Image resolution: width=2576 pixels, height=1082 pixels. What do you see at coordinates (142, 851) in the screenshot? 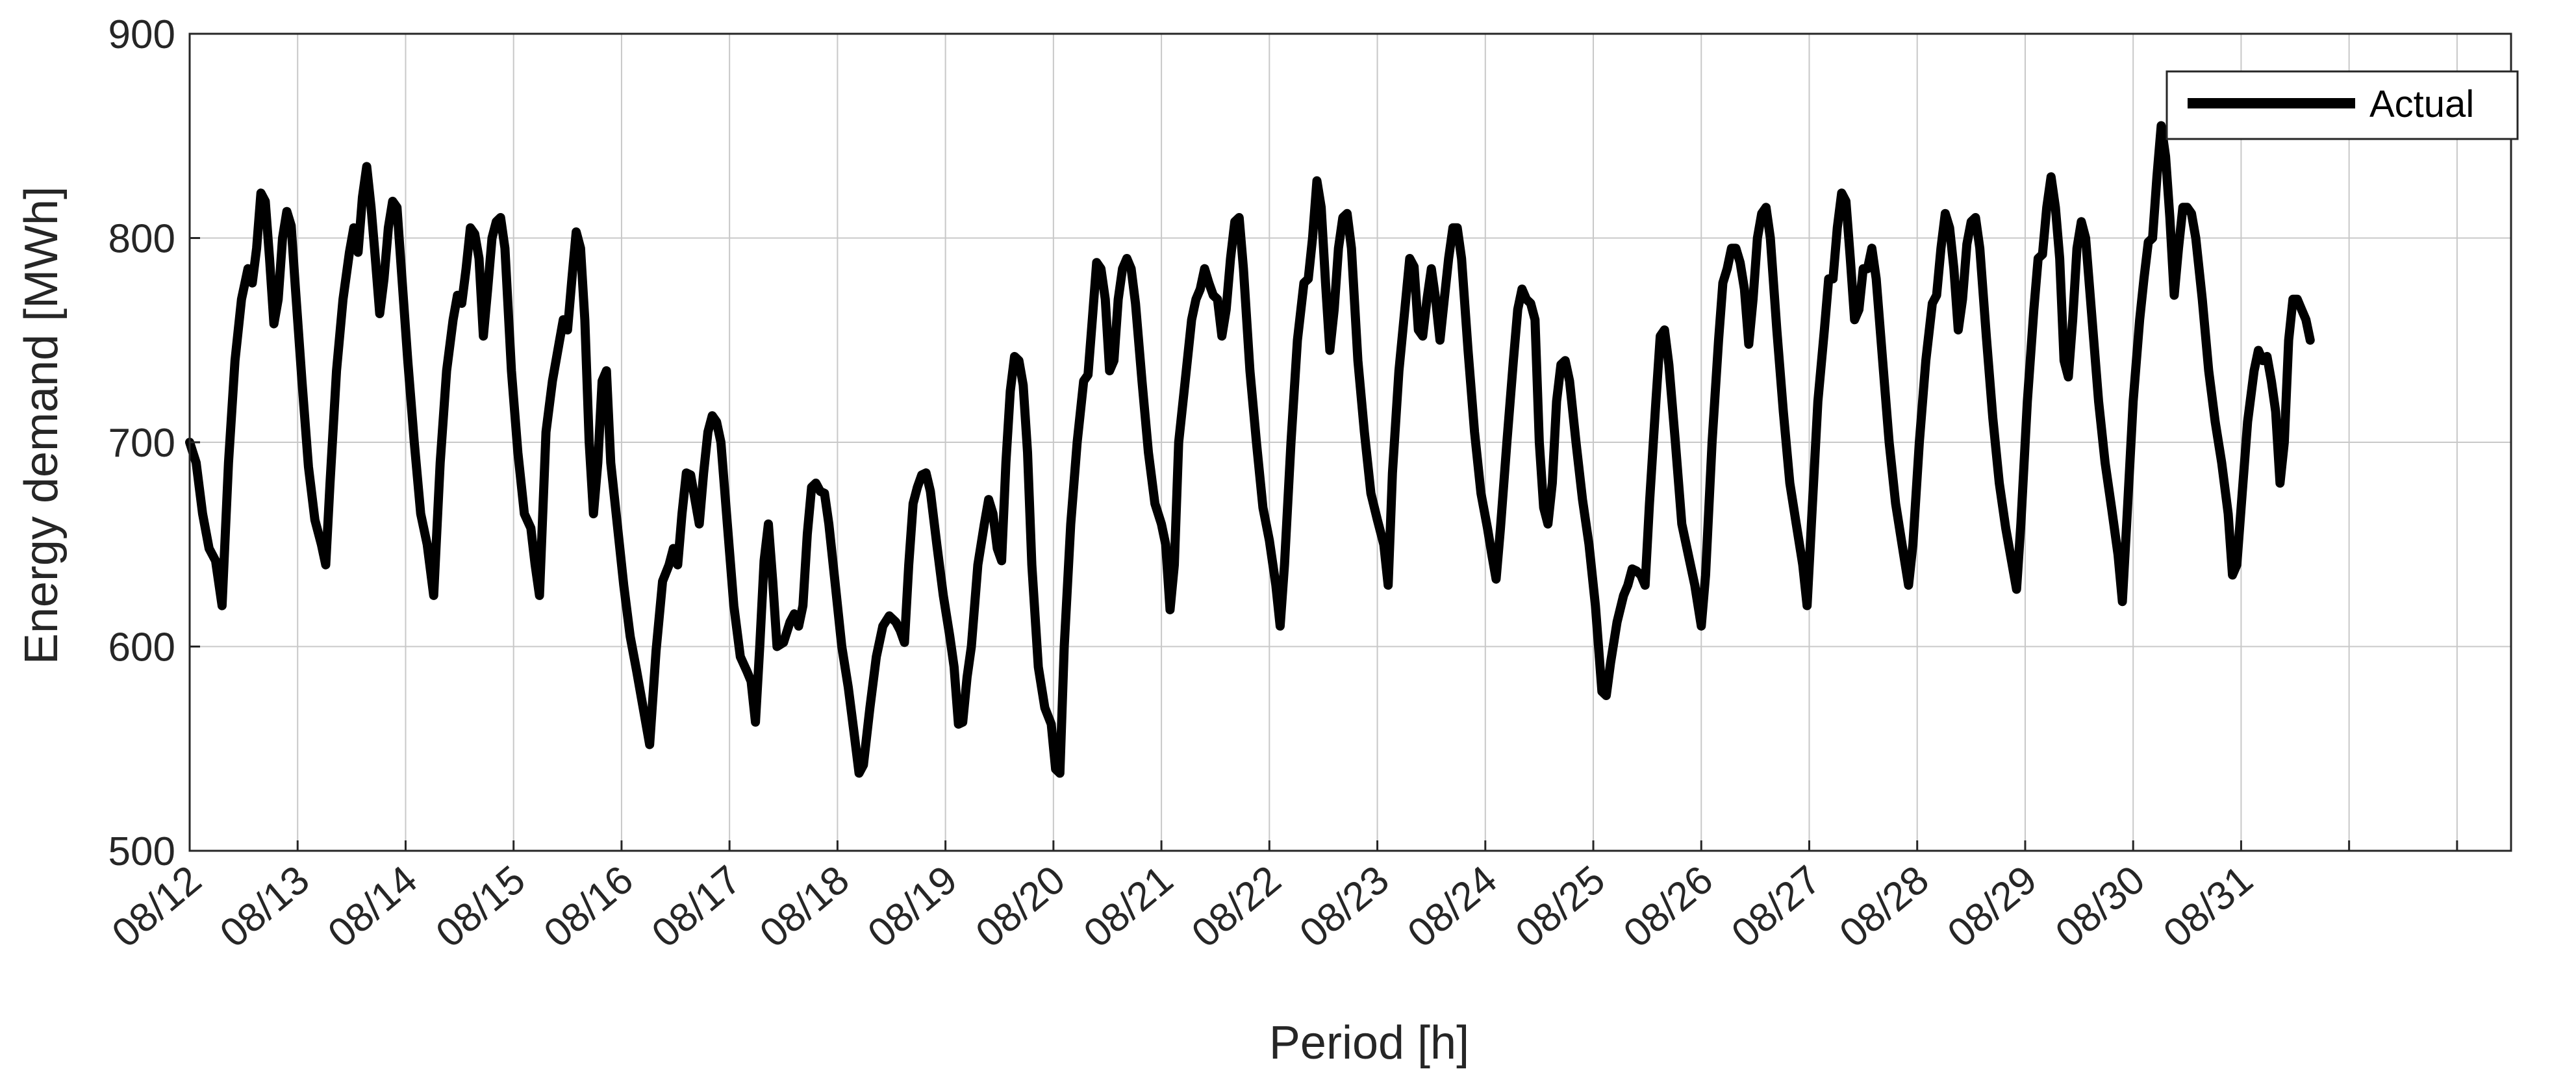
I see `y-tick-label: 500` at bounding box center [142, 851].